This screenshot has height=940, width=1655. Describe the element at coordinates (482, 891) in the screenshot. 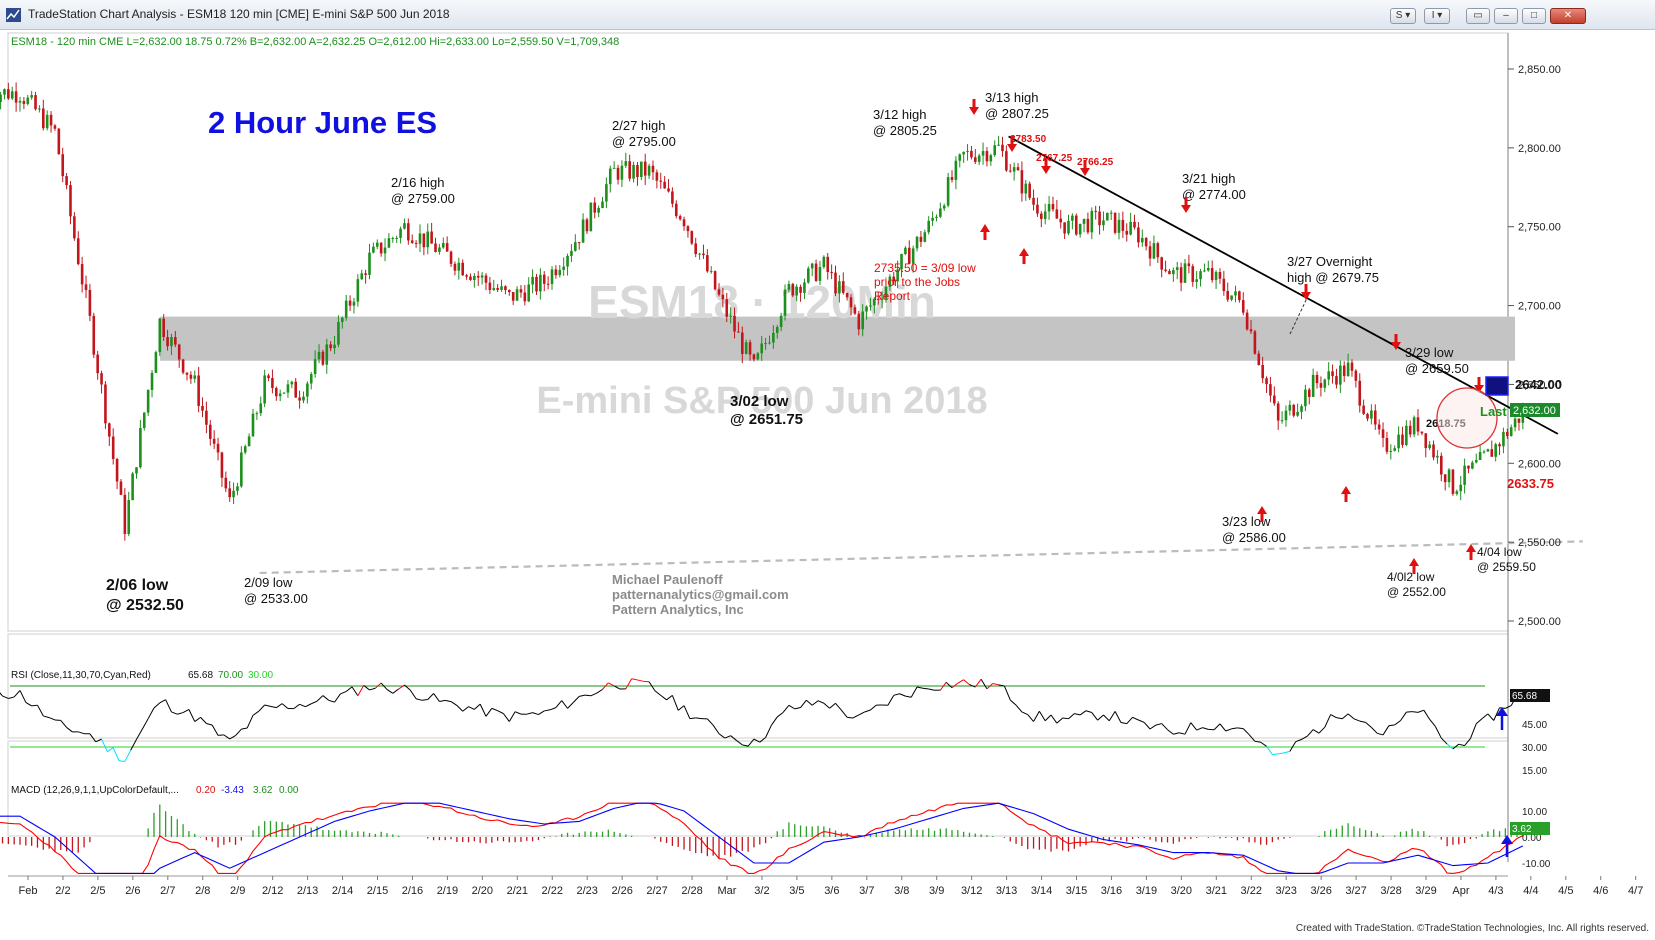

I see `time-axis-label: 2/20` at that location.